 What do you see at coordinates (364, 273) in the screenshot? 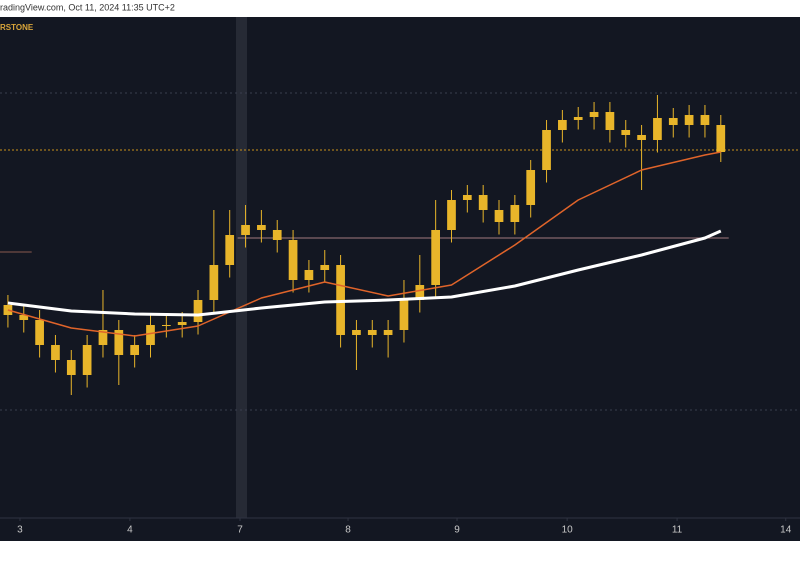
I see `moving-average` at bounding box center [364, 273].